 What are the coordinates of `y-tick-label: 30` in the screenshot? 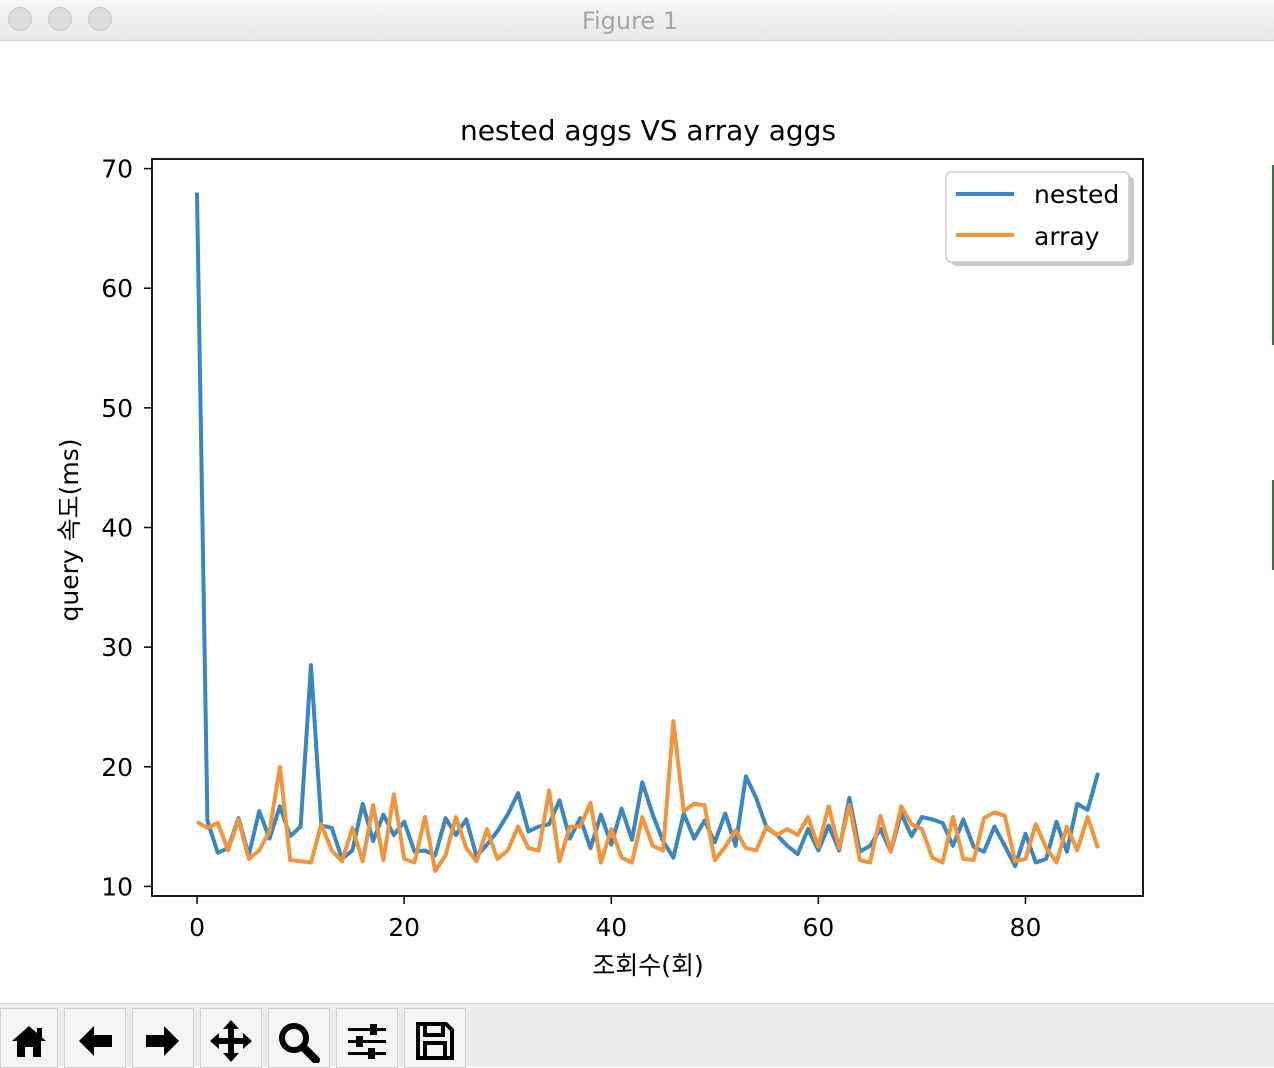 It's located at (117, 647).